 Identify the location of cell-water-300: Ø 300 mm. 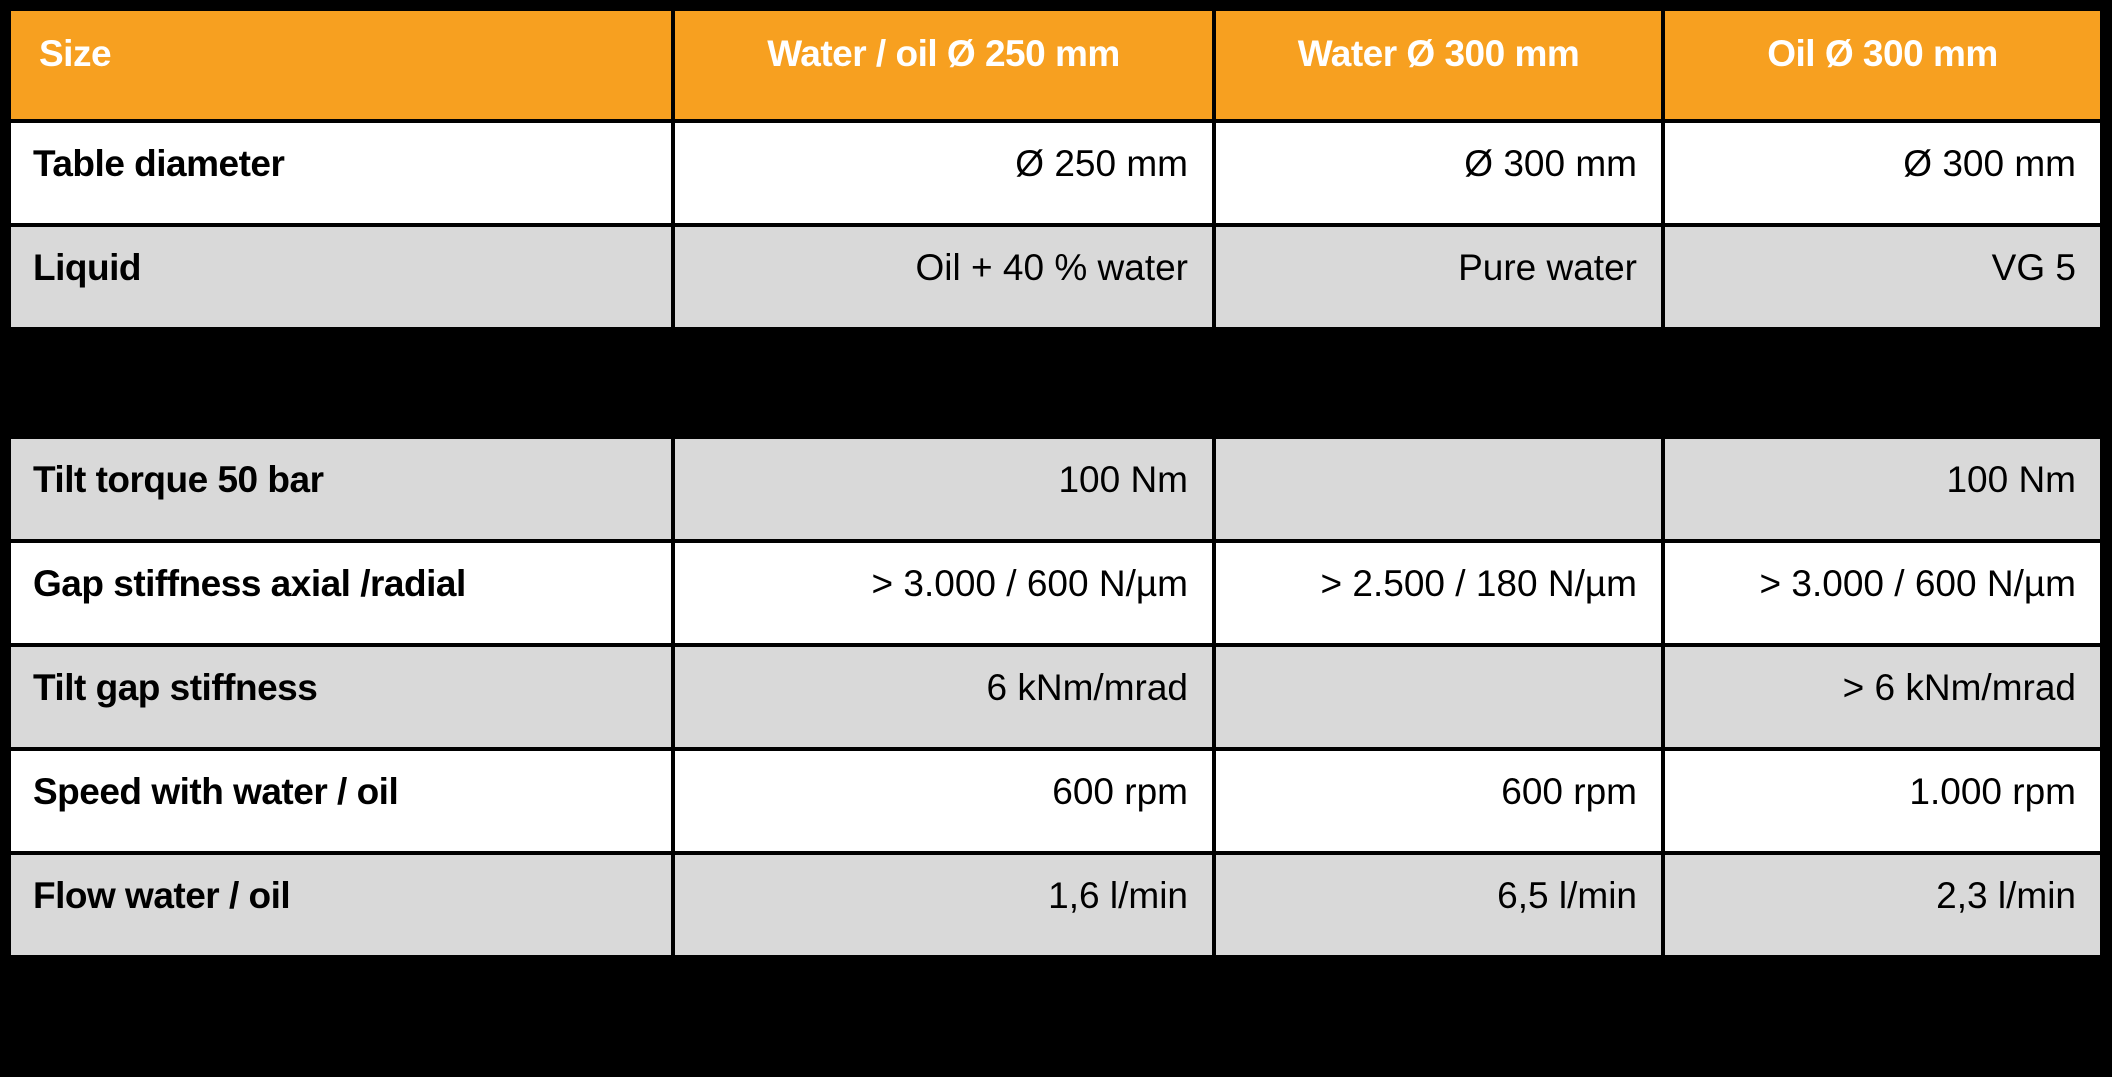
(1438, 173).